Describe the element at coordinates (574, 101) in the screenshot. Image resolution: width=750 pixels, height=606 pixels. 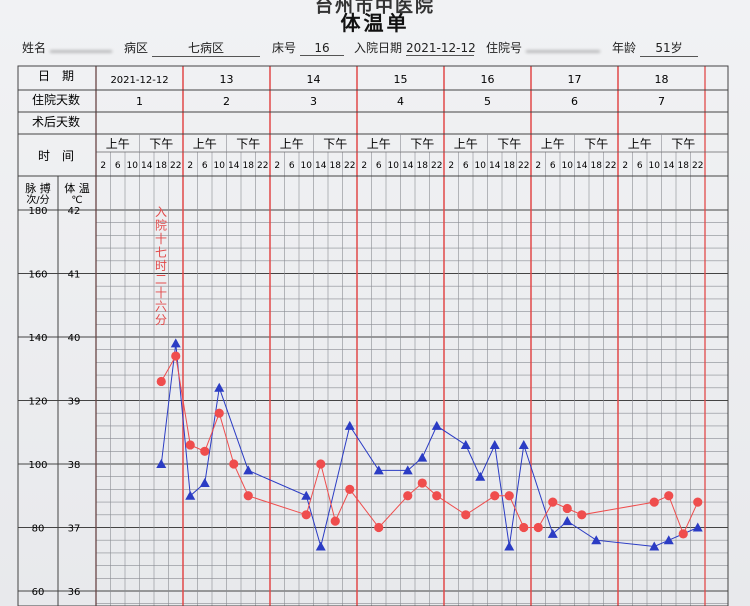
I see `hospital-day-cell: 6` at that location.